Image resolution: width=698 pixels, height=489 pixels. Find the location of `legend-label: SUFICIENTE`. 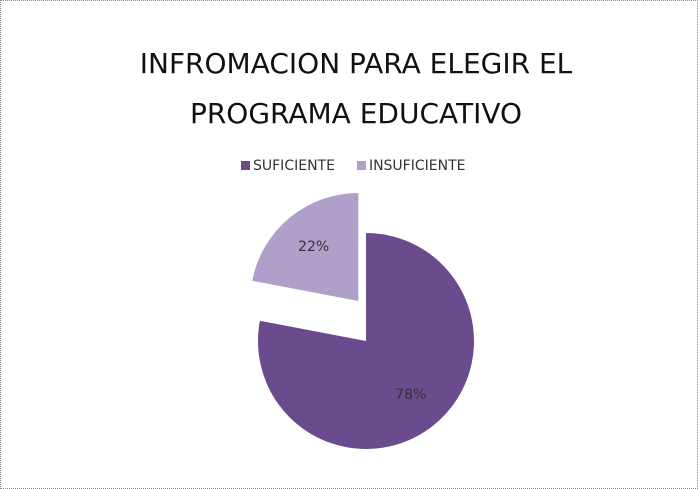

legend-label: SUFICIENTE is located at coordinates (294, 166).